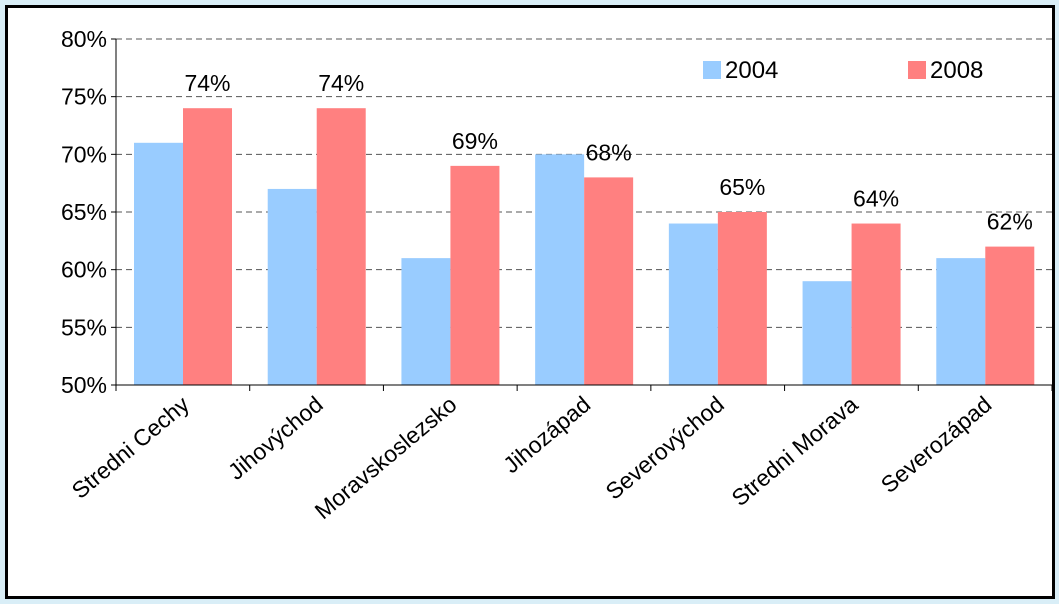 The height and width of the screenshot is (604, 1059). Describe the element at coordinates (843, 70) in the screenshot. I see `legend: 2004 2008` at that location.